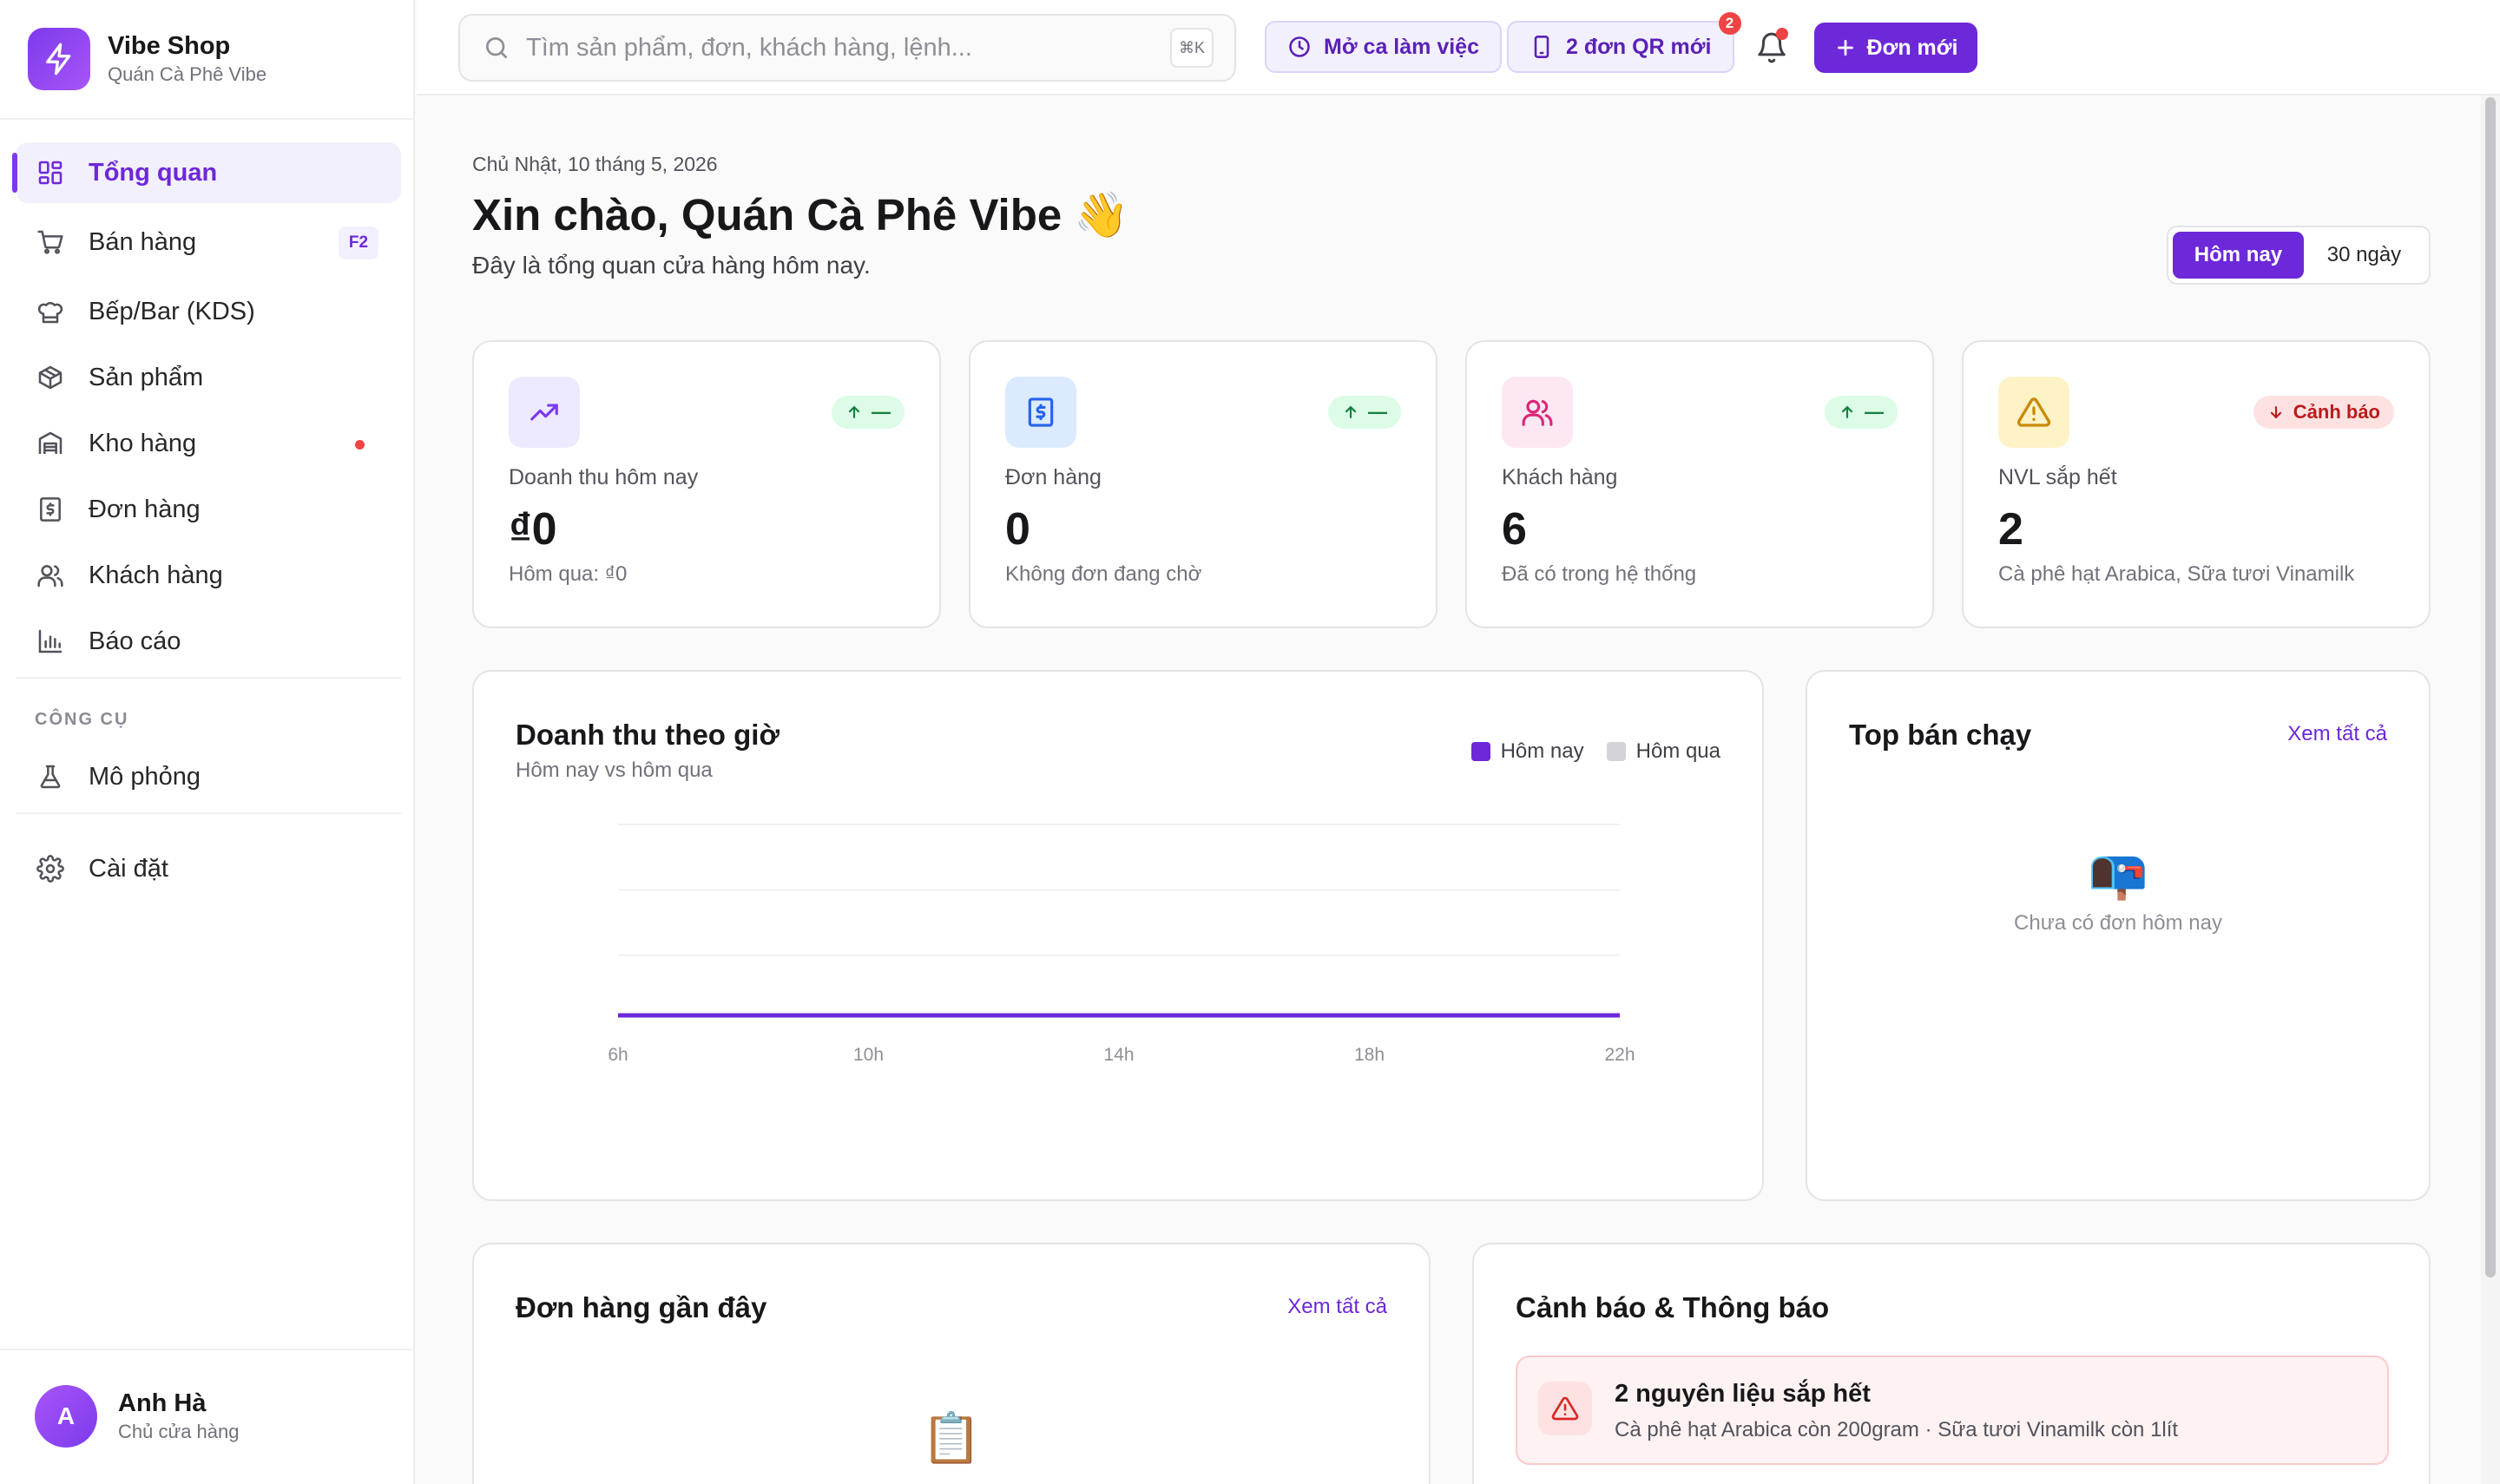 The height and width of the screenshot is (1484, 2500). I want to click on cart-icon, so click(50, 243).